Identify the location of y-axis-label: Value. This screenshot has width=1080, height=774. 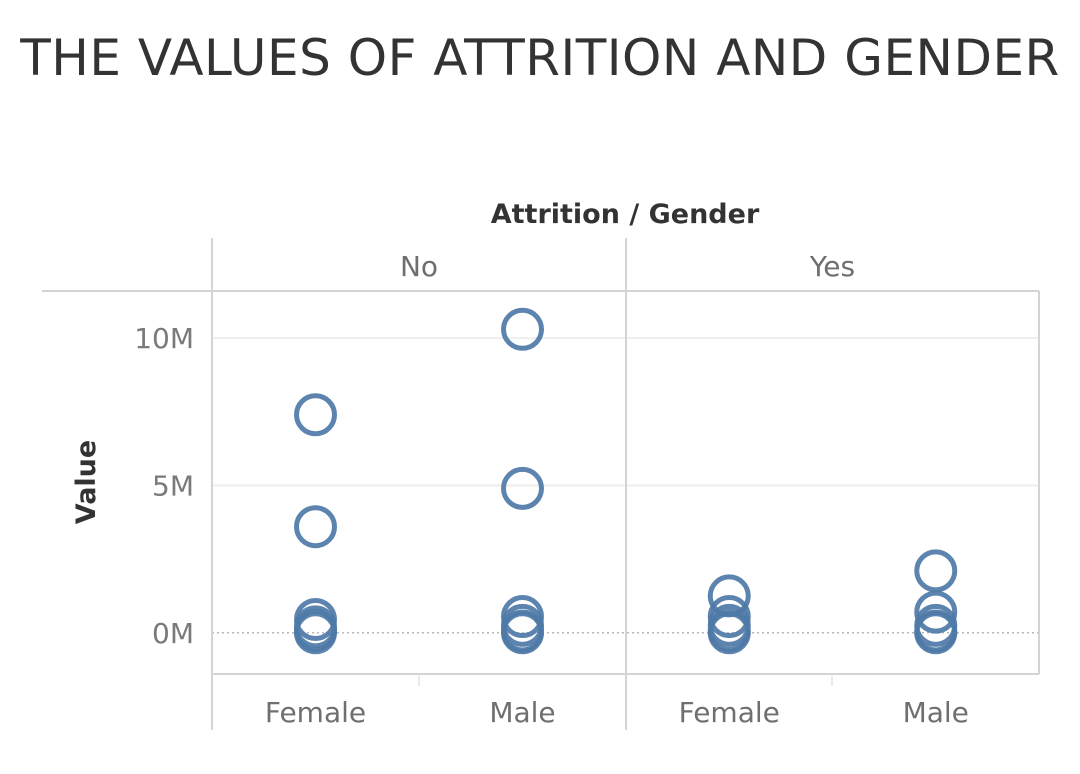
(86, 482).